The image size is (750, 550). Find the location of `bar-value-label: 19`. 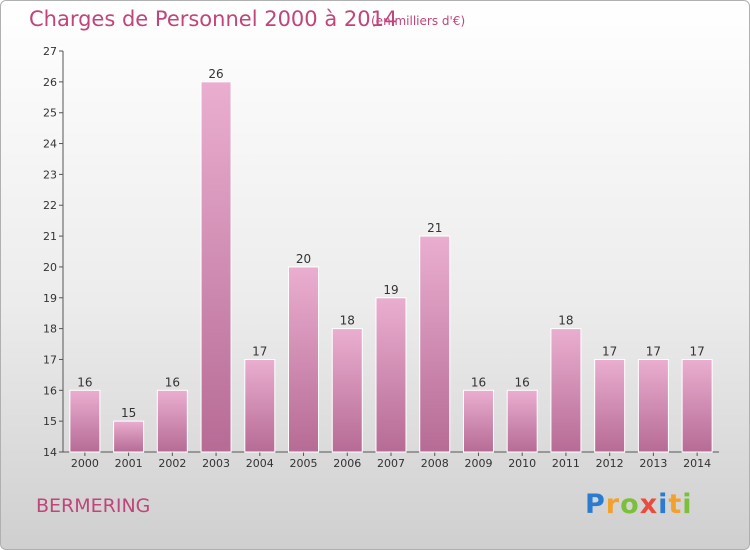

bar-value-label: 19 is located at coordinates (390, 290).